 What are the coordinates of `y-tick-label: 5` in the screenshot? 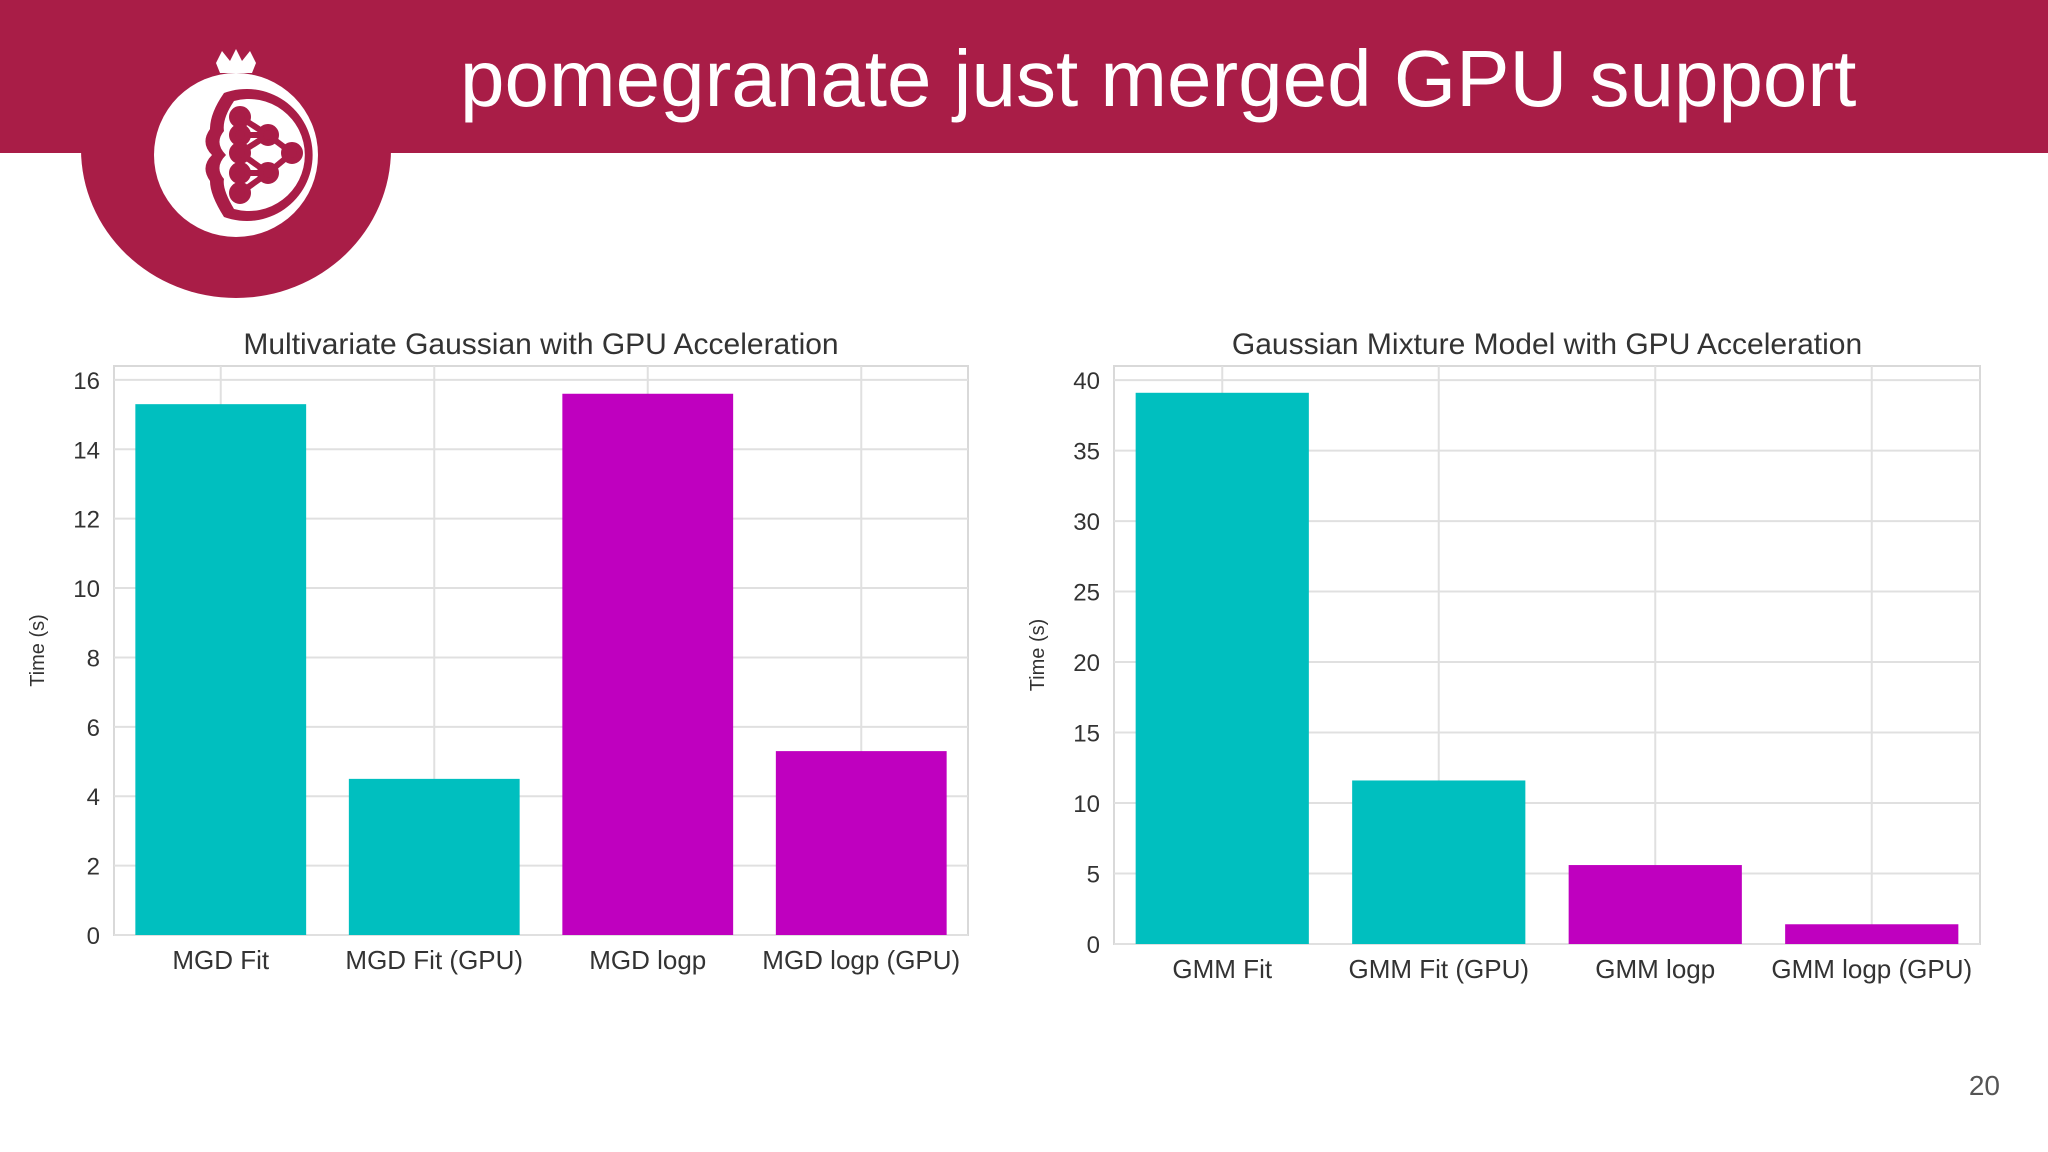 It's located at (1093, 875).